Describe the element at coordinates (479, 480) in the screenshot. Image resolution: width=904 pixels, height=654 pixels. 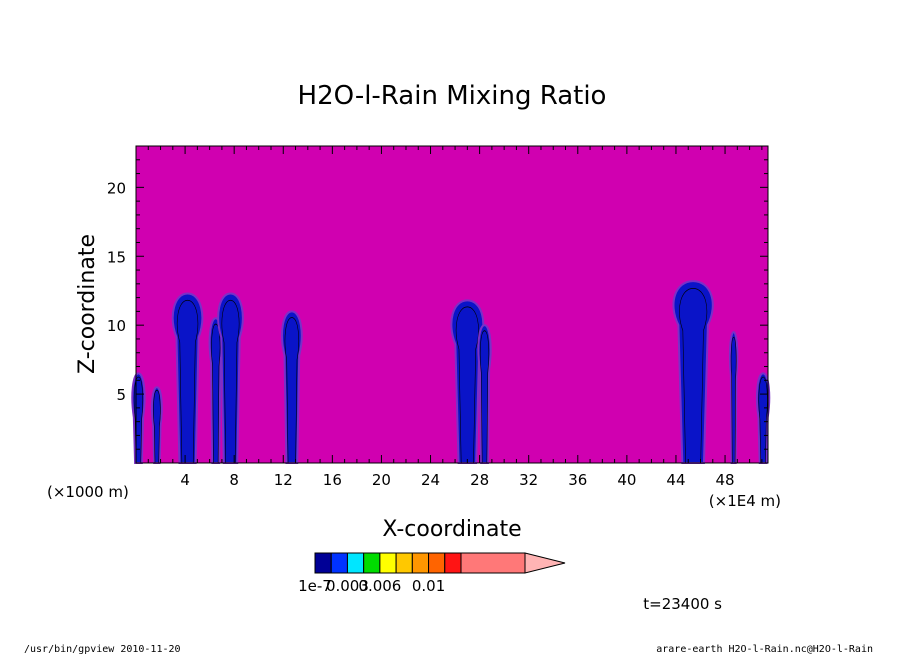
I see `x-tick-label: 28` at that location.